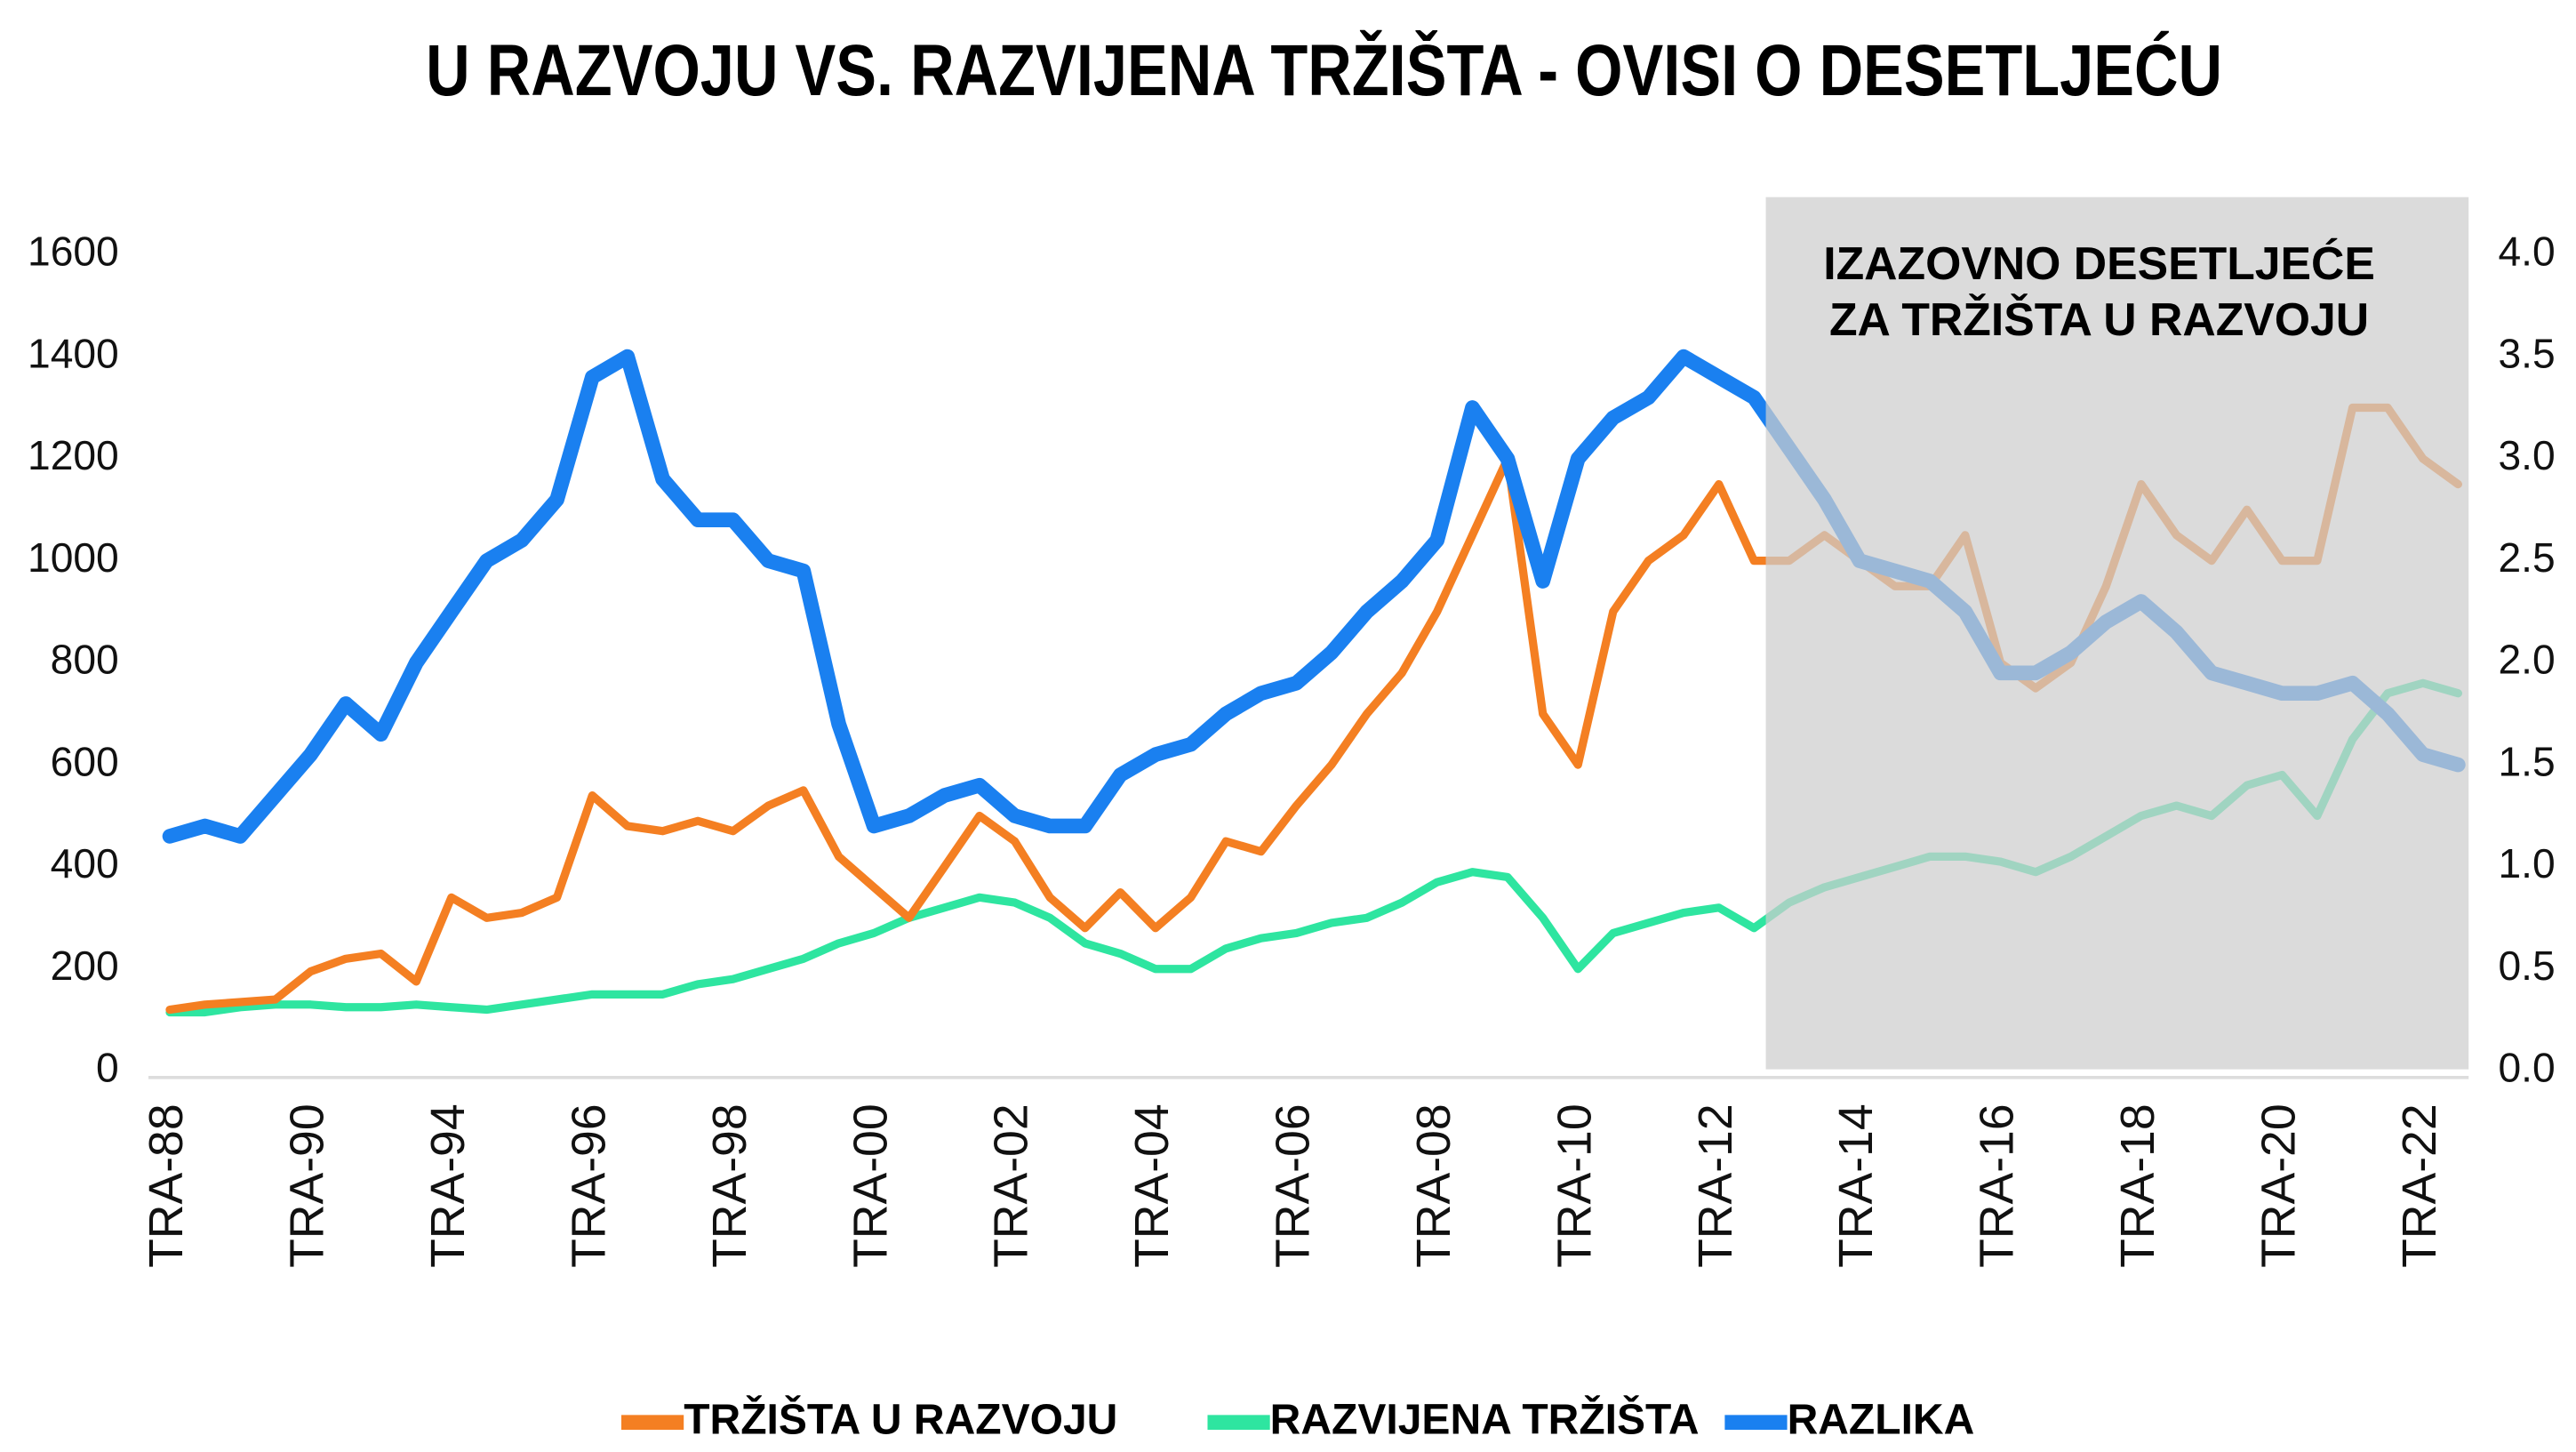 Image resolution: width=2576 pixels, height=1452 pixels. Describe the element at coordinates (1998, 1185) in the screenshot. I see `x-tick-label: TRA-16` at that location.